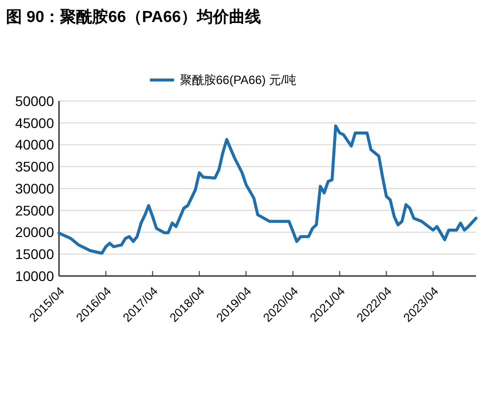 The height and width of the screenshot is (398, 498). I want to click on y-tick-label: 40000, so click(34, 144).